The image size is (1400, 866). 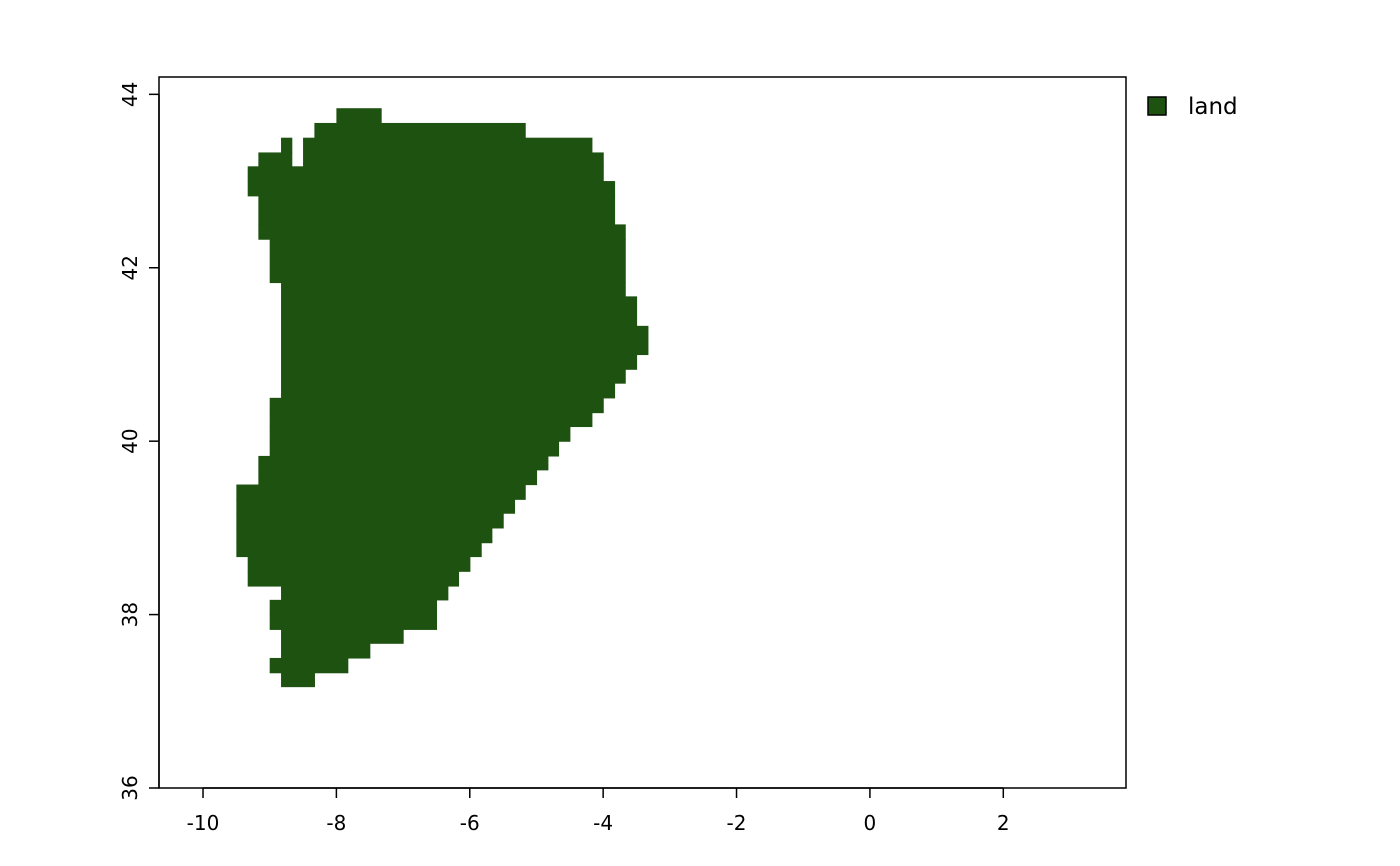 What do you see at coordinates (203, 823) in the screenshot?
I see `x-tick-label--10: -10` at bounding box center [203, 823].